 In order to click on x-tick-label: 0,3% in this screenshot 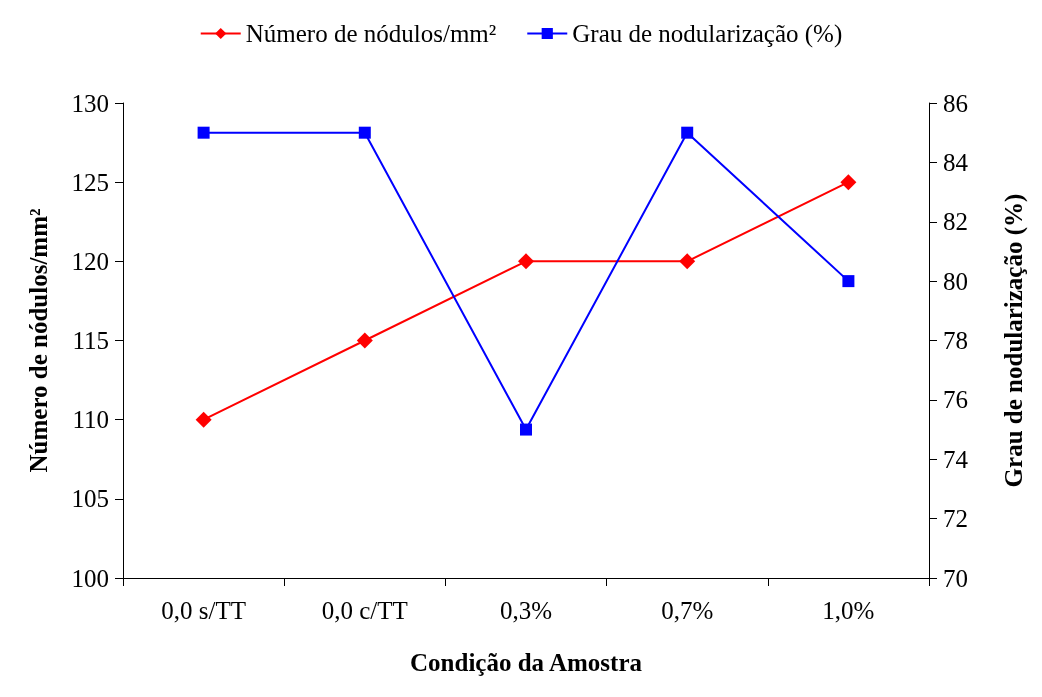, I will do `click(526, 610)`.